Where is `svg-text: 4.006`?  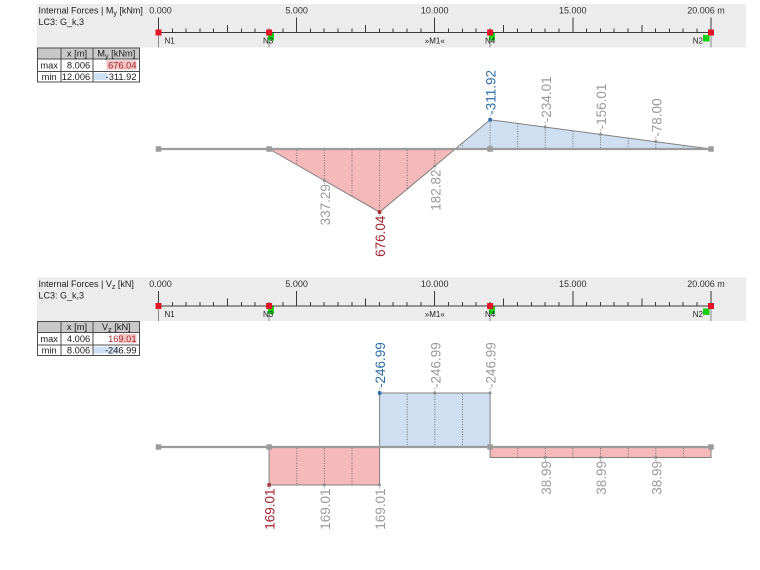
svg-text: 4.006 is located at coordinates (78, 339).